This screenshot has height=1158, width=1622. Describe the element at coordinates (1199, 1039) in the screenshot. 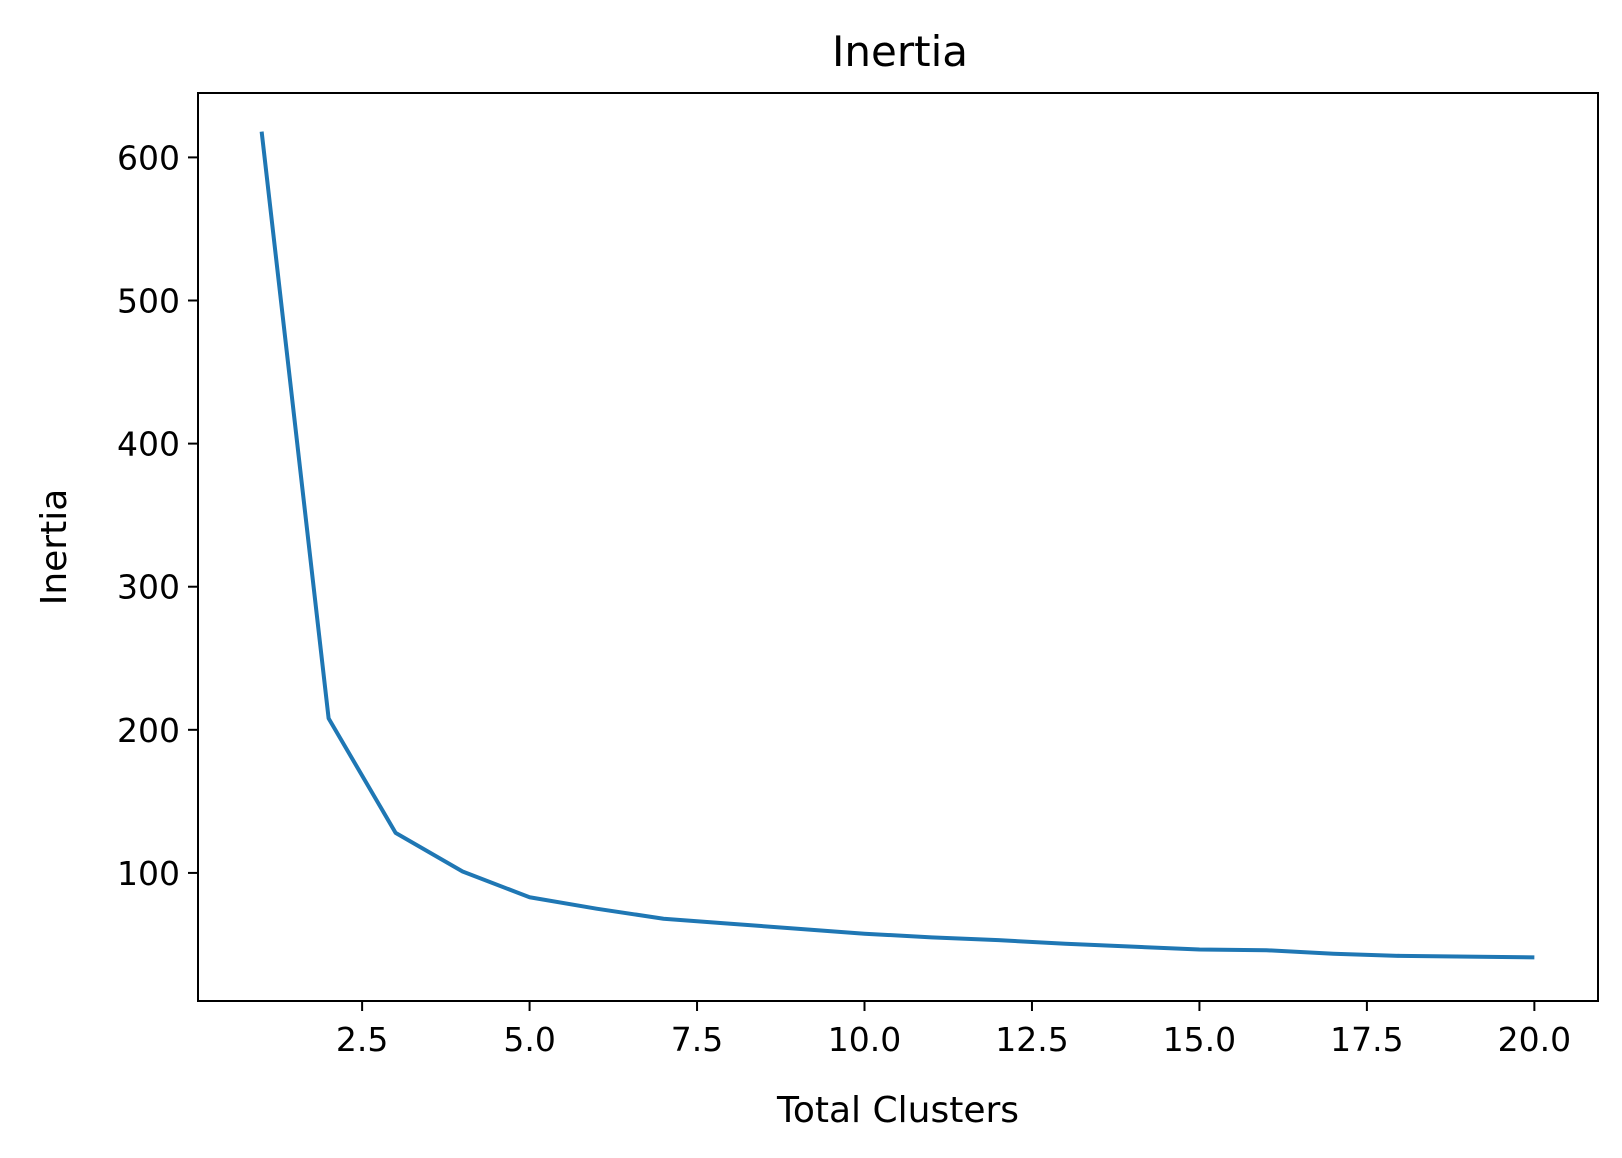

I see `x-tick-label: 15.0` at that location.